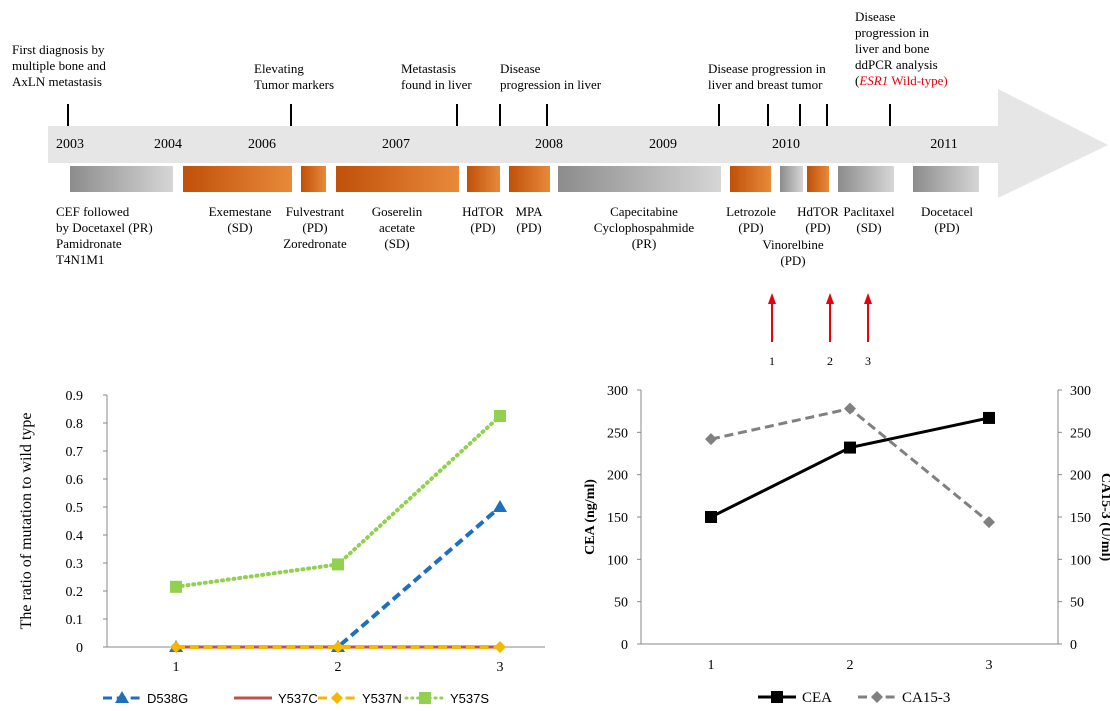  What do you see at coordinates (240, 211) in the screenshot?
I see `treatment-label-line: Exemestane` at bounding box center [240, 211].